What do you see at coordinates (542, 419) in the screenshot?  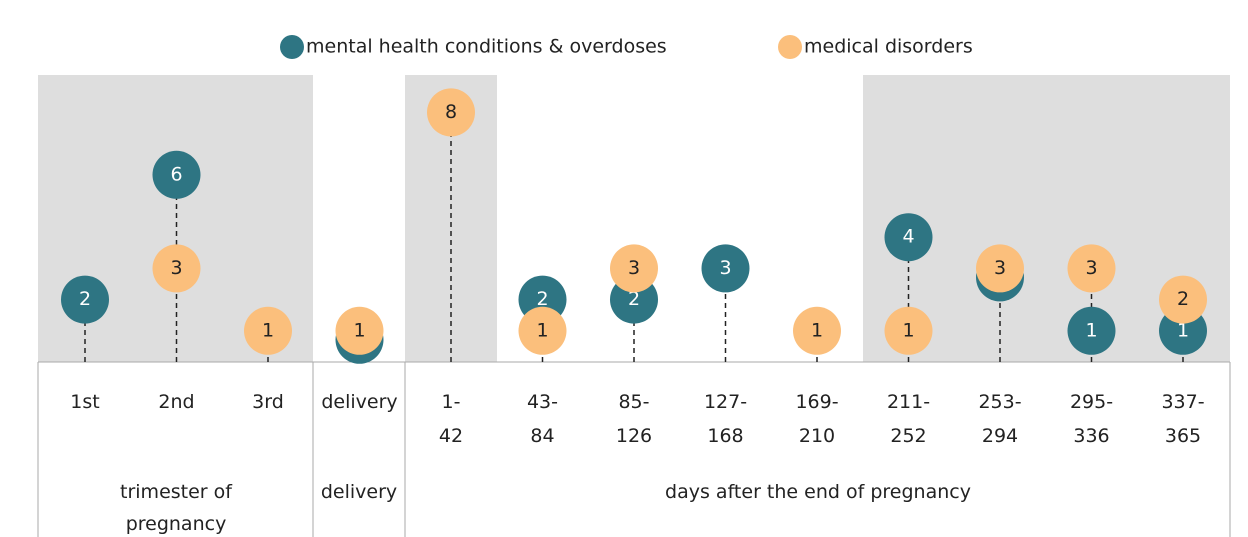 I see `x-tick-label: 43-84` at bounding box center [542, 419].